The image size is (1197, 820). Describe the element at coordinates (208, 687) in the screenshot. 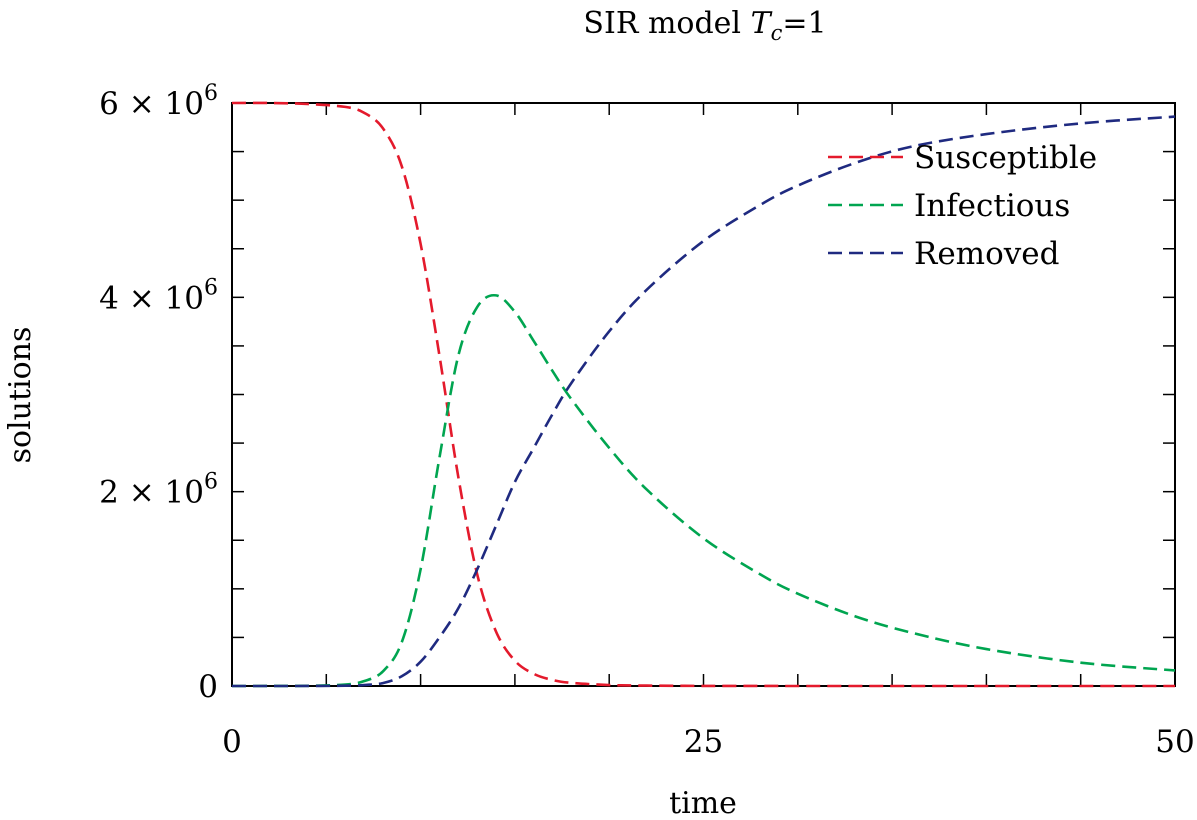

I see `y-tick-label: 0` at that location.